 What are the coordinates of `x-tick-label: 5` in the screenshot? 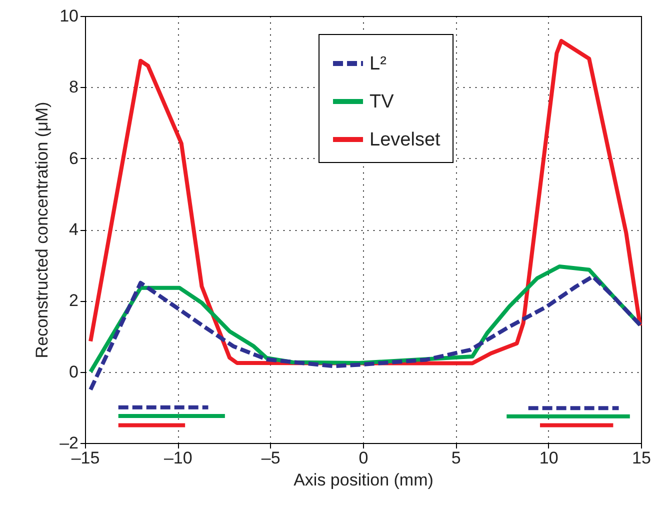 It's located at (456, 458).